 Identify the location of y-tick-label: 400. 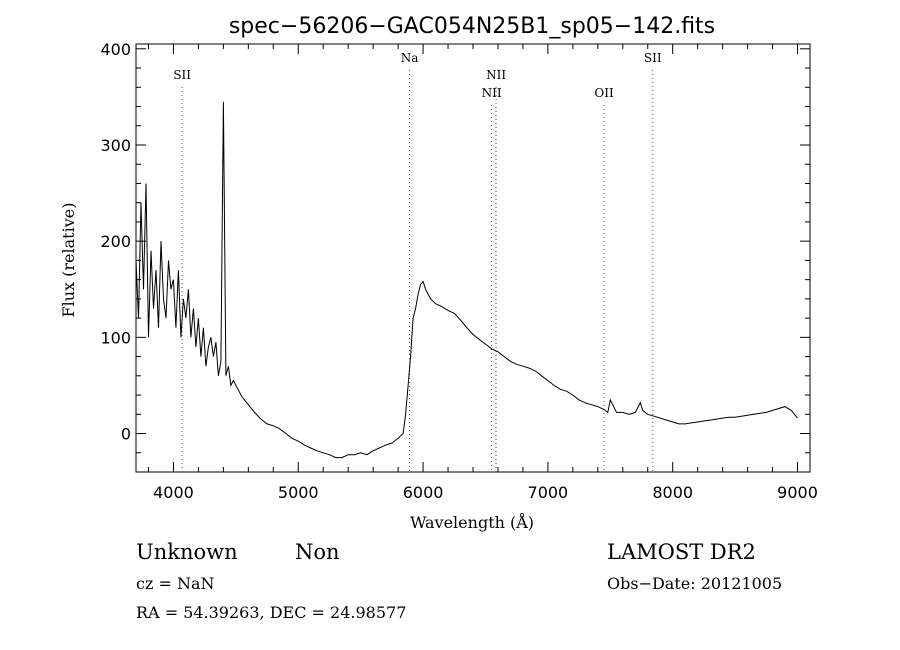
(115, 49).